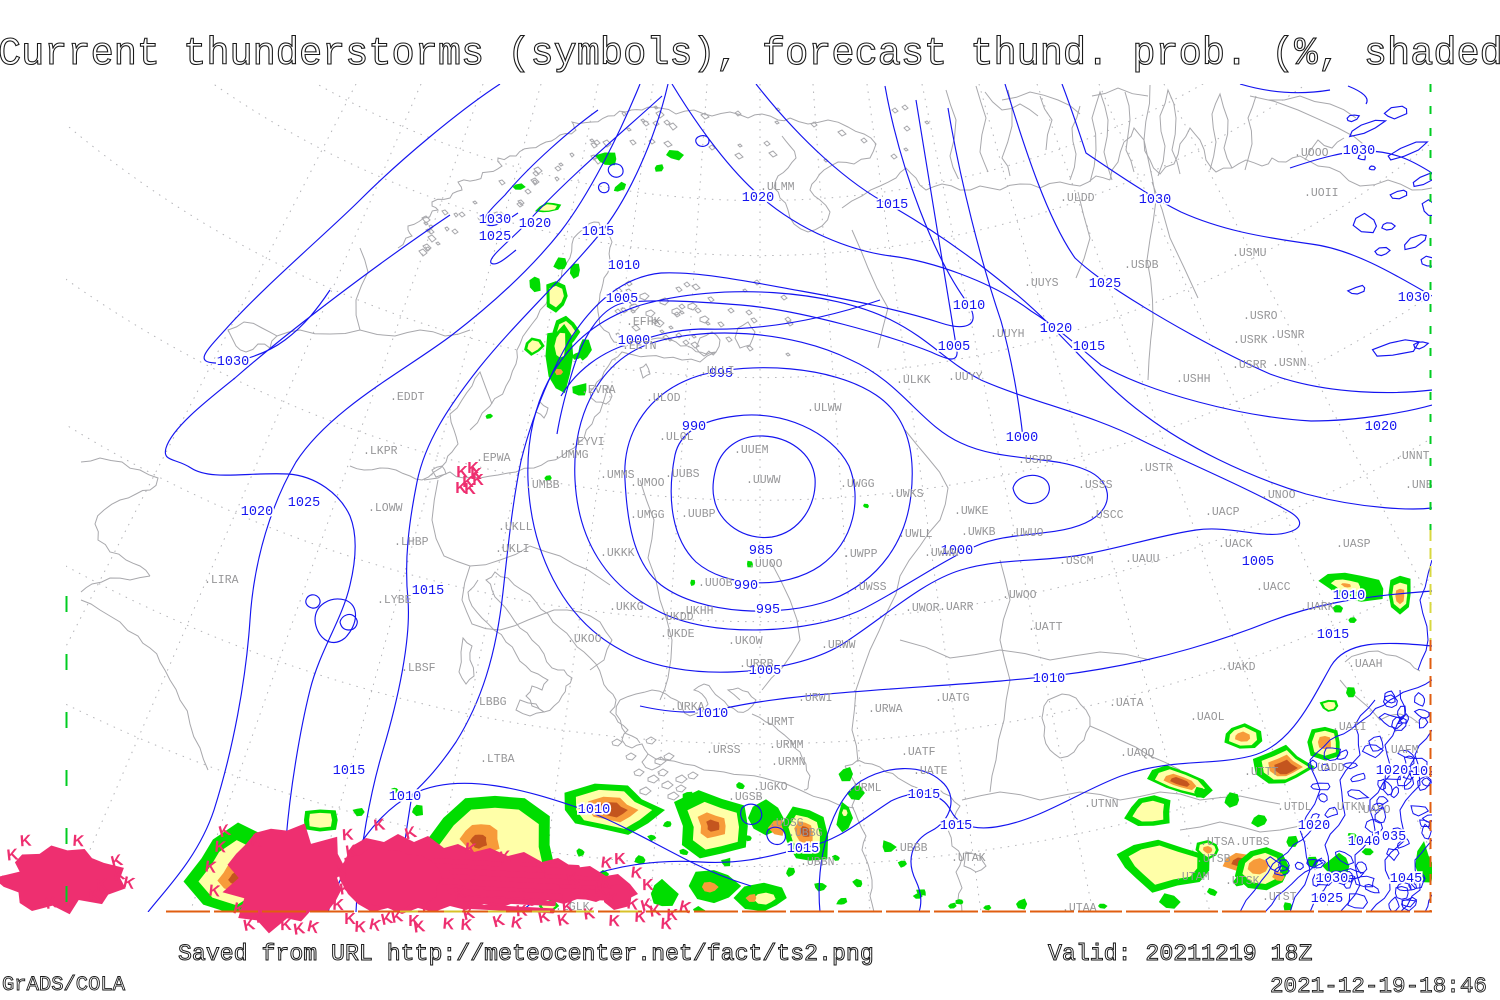  I want to click on svg-text: .UKKK, so click(617, 553).